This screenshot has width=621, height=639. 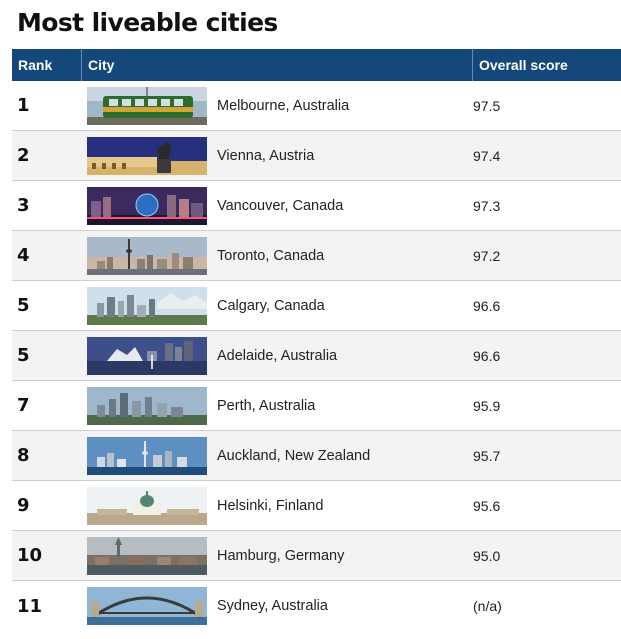 What do you see at coordinates (23, 505) in the screenshot?
I see `rank-cell: 9` at bounding box center [23, 505].